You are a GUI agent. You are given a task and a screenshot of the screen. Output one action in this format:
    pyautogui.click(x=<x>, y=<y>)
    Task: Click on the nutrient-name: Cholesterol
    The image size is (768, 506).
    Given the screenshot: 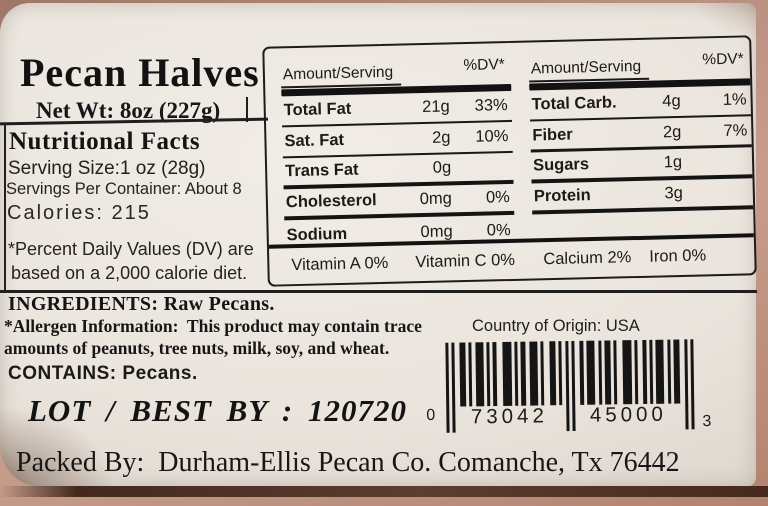 What is the action you would take?
    pyautogui.click(x=331, y=201)
    